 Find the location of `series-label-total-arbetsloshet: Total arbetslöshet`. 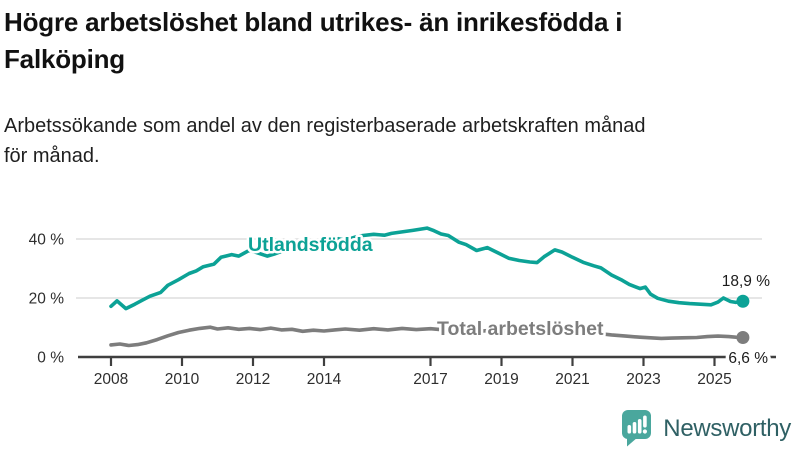

series-label-total-arbetsloshet: Total arbetslöshet is located at coordinates (520, 329).